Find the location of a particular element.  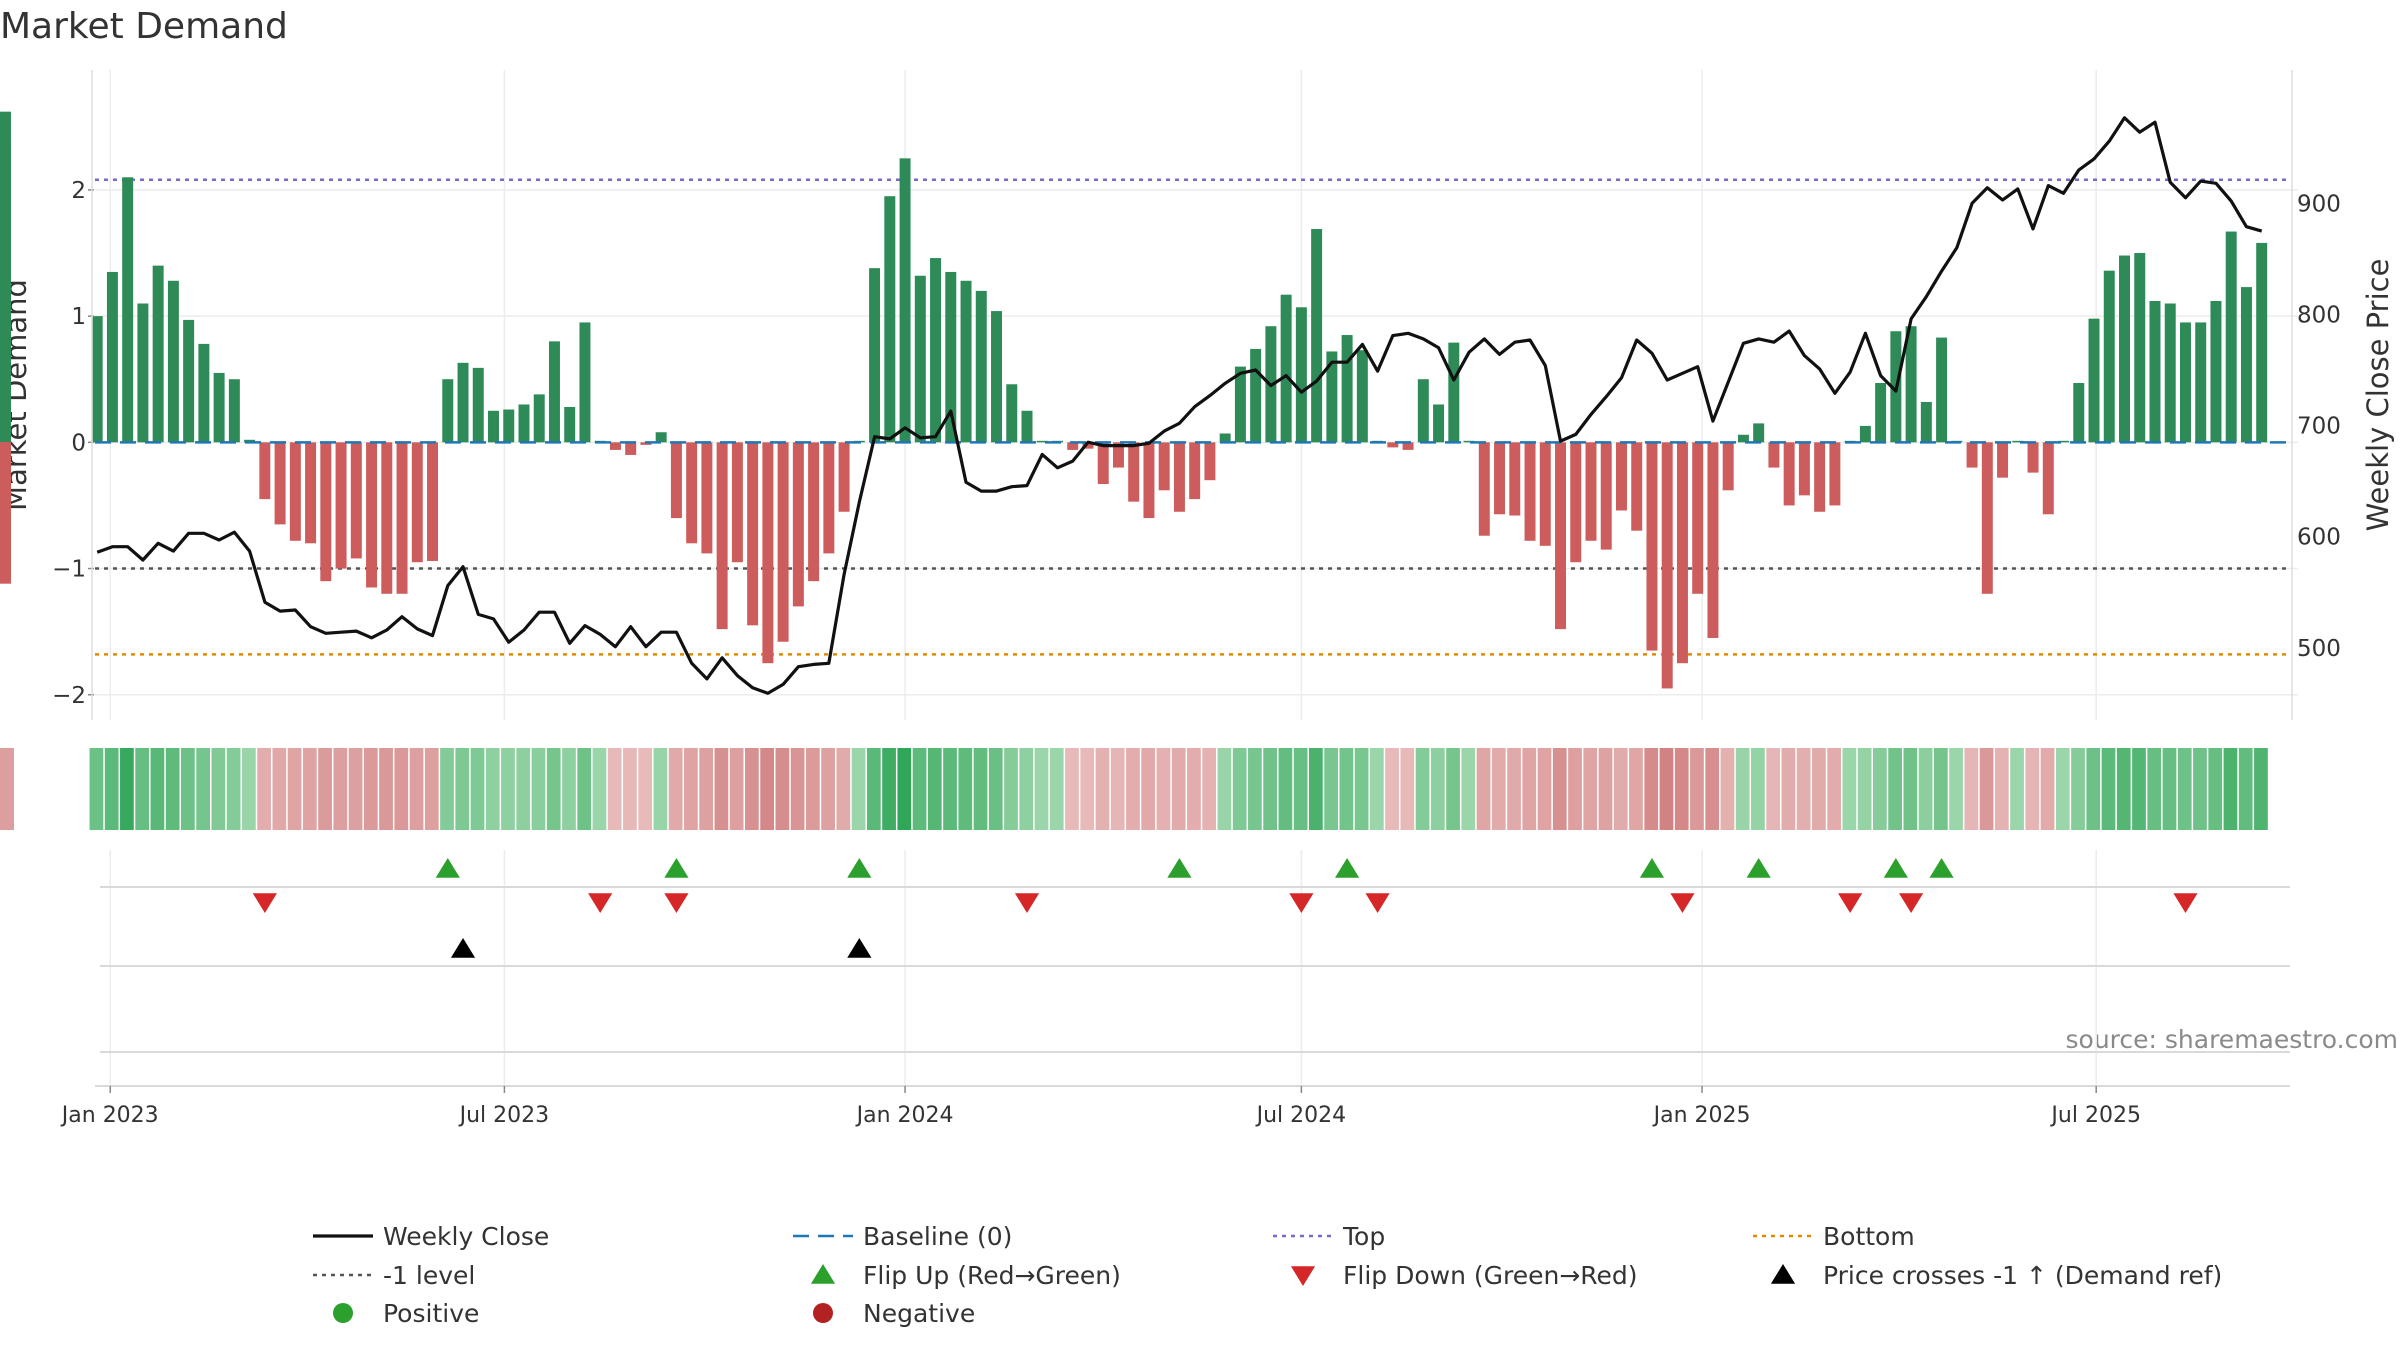

y-tick-label: −1 is located at coordinates (69, 570).